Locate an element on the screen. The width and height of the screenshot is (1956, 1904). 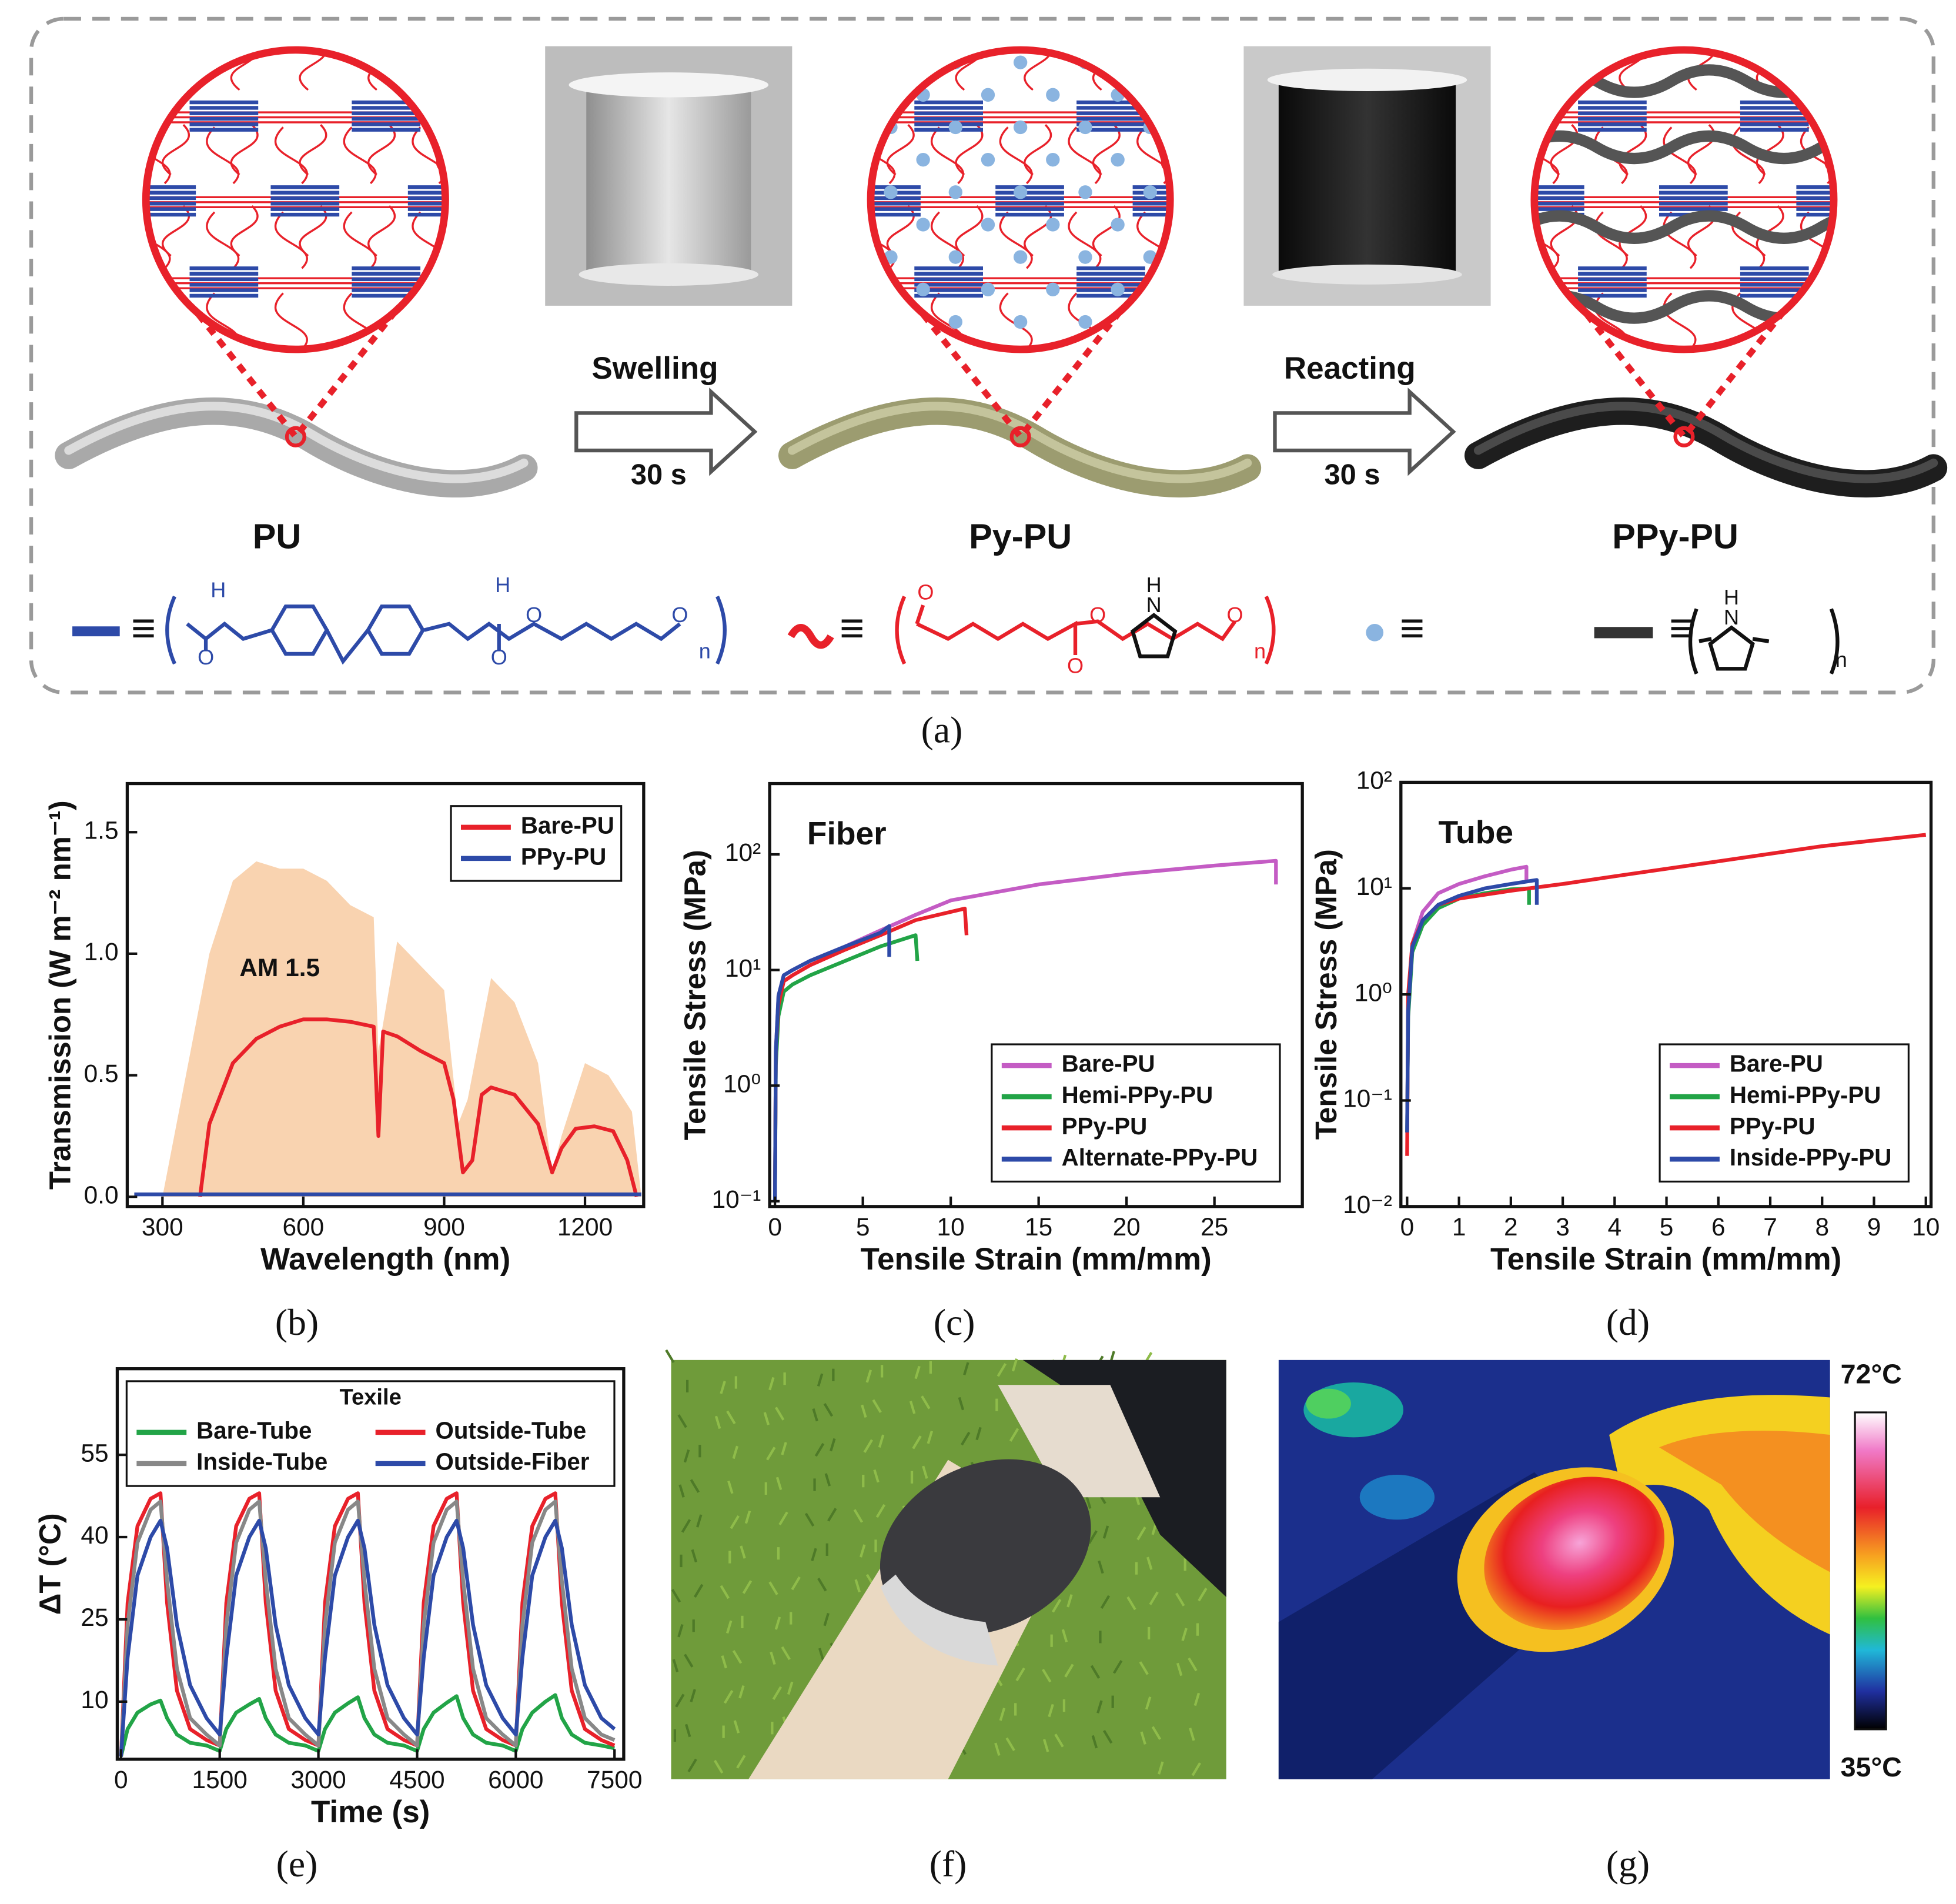
y-tick-label: 40 is located at coordinates (94, 1535).